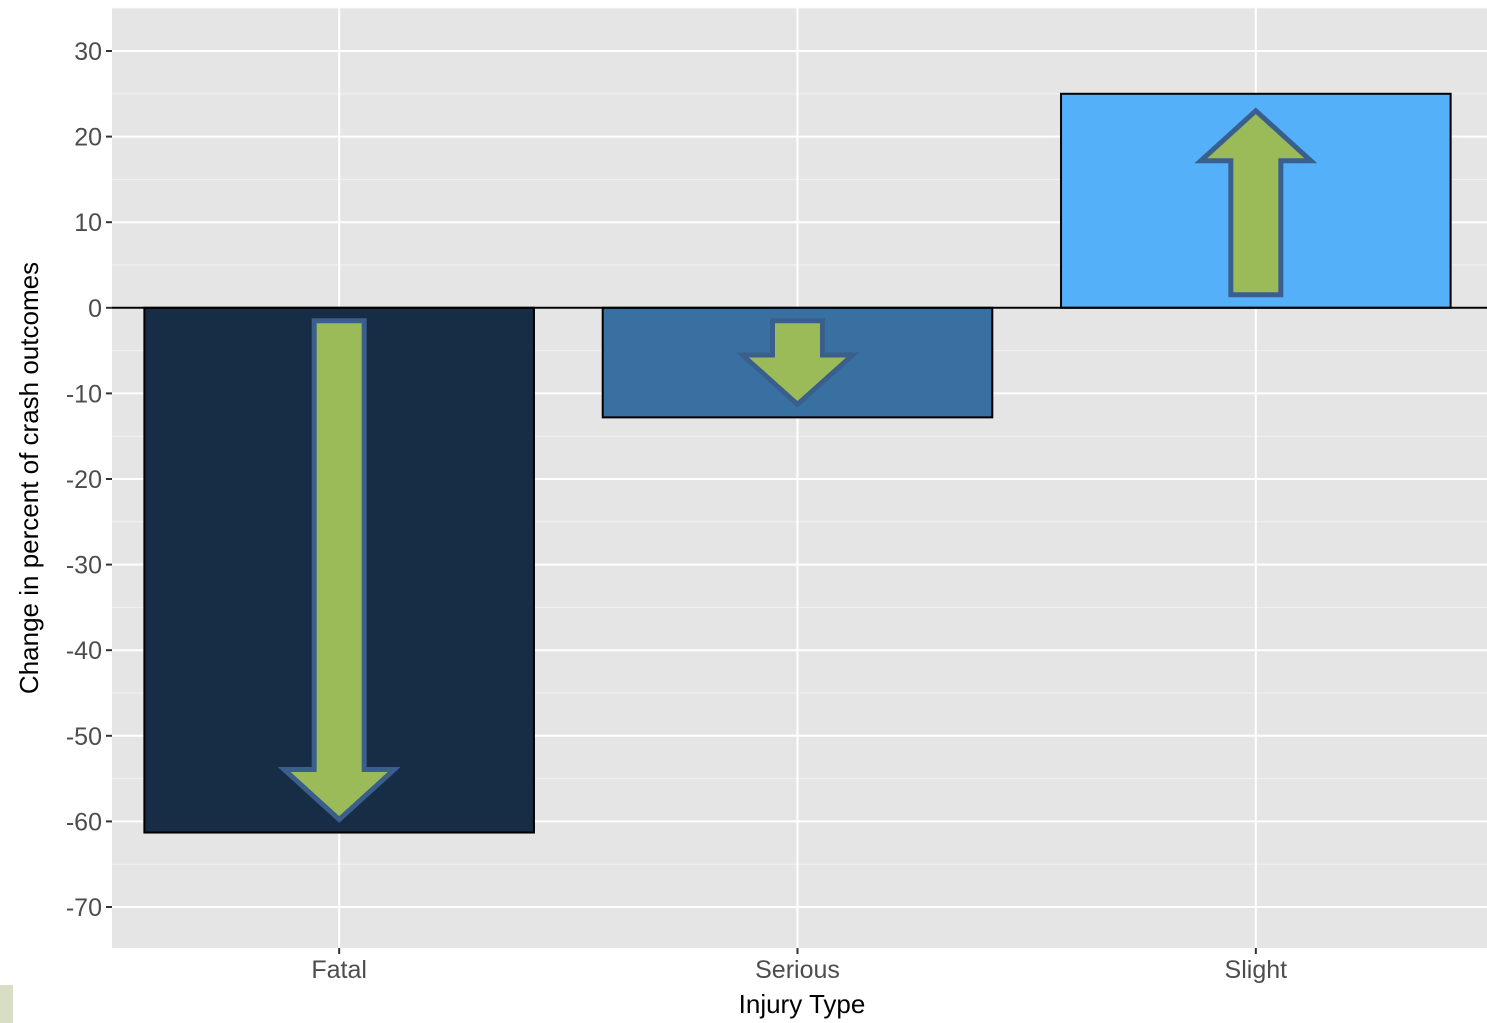  I want to click on y-tick-label: -30, so click(84, 566).